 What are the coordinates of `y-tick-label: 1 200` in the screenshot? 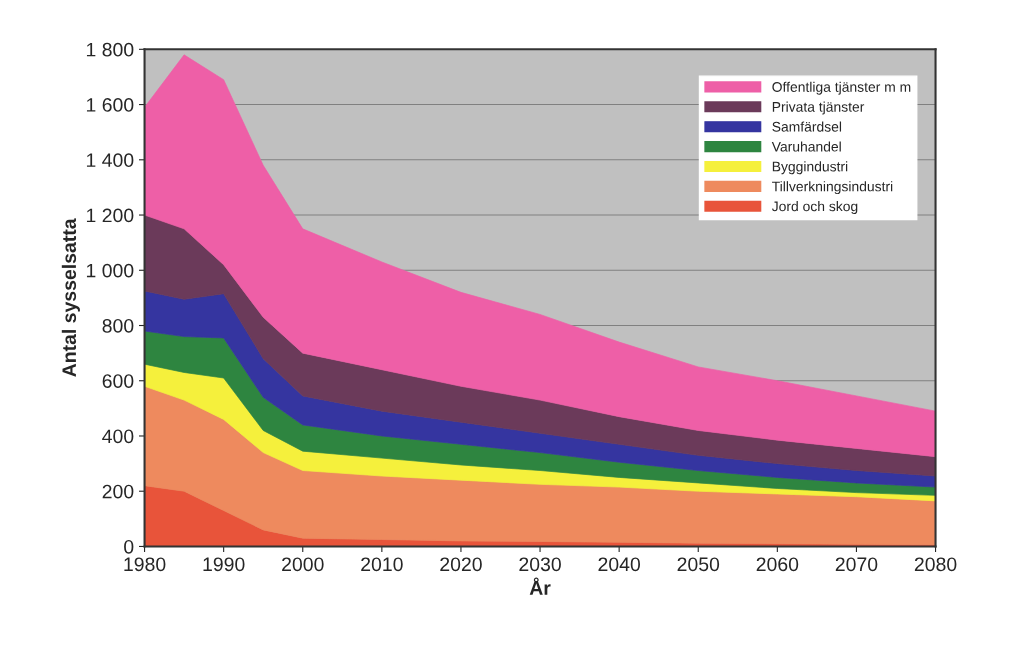 It's located at (110, 215).